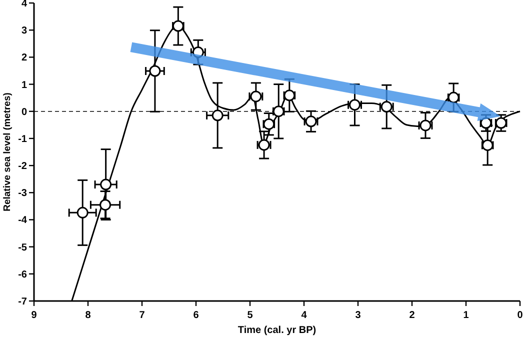 Image resolution: width=526 pixels, height=339 pixels. Describe the element at coordinates (250, 315) in the screenshot. I see `x-tick-label: 5` at that location.